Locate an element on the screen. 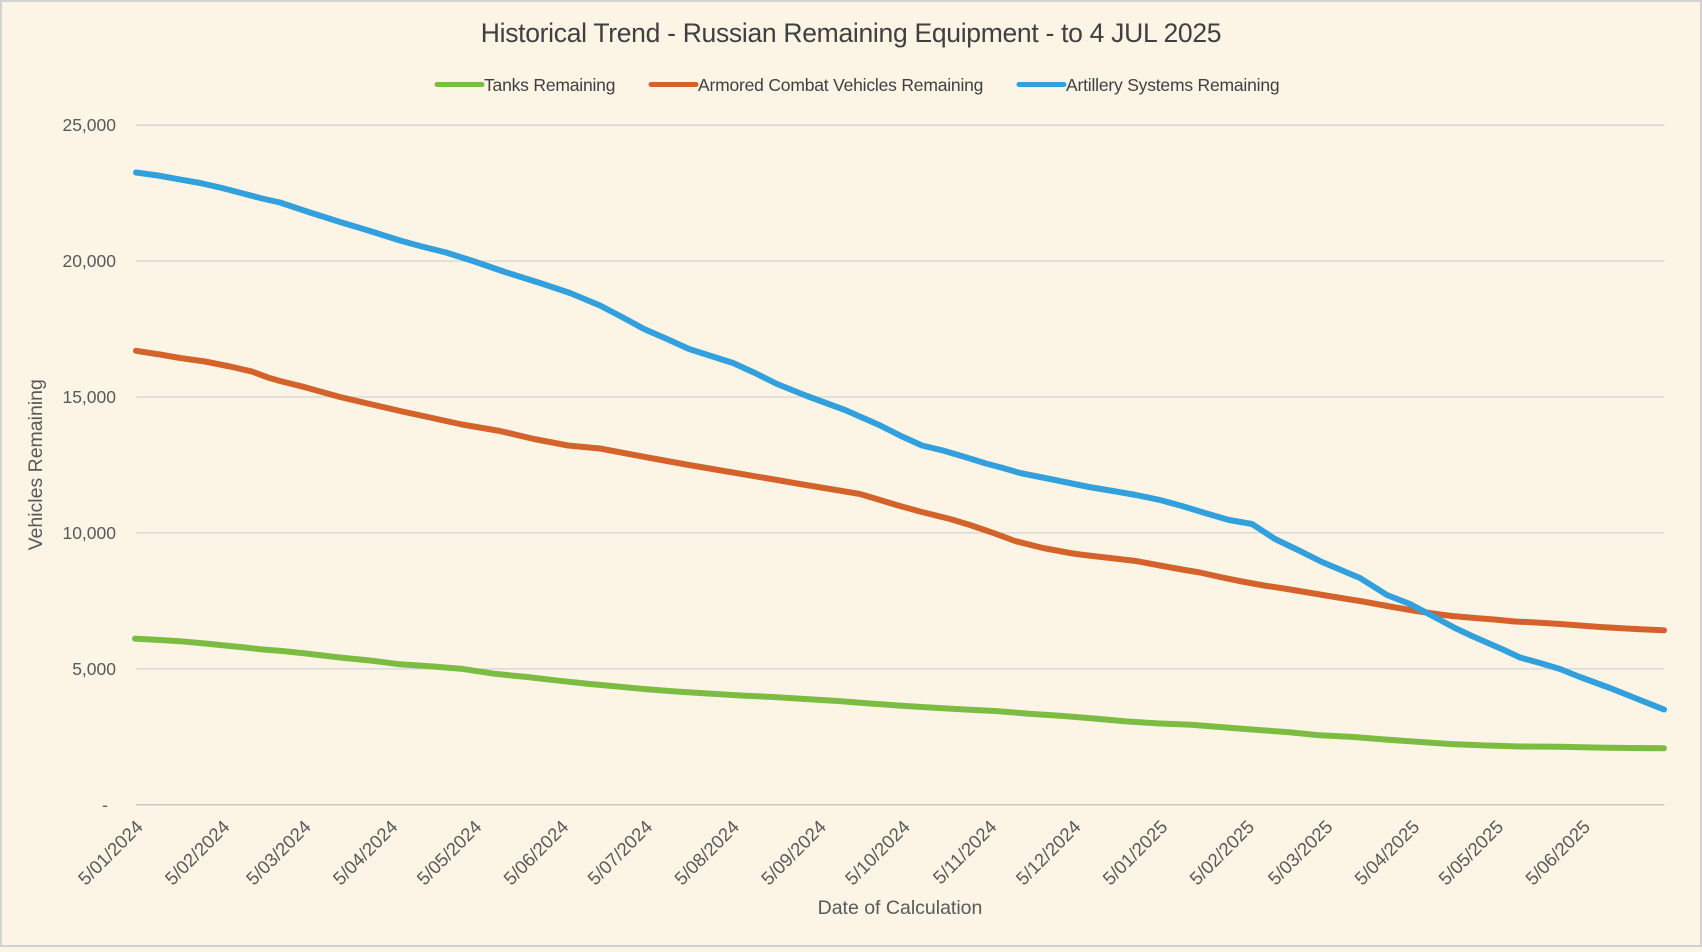  svg-text: 20,000 is located at coordinates (89, 261).